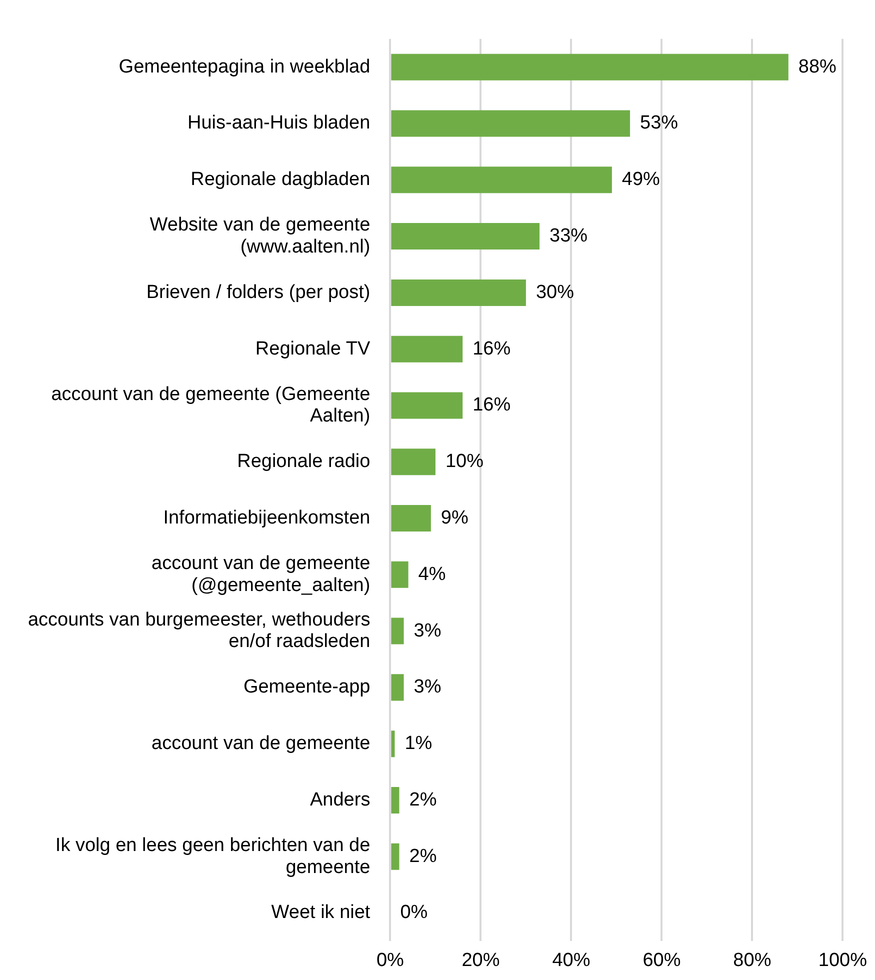 Image resolution: width=875 pixels, height=980 pixels. What do you see at coordinates (464, 461) in the screenshot?
I see `data-label: 10%` at bounding box center [464, 461].